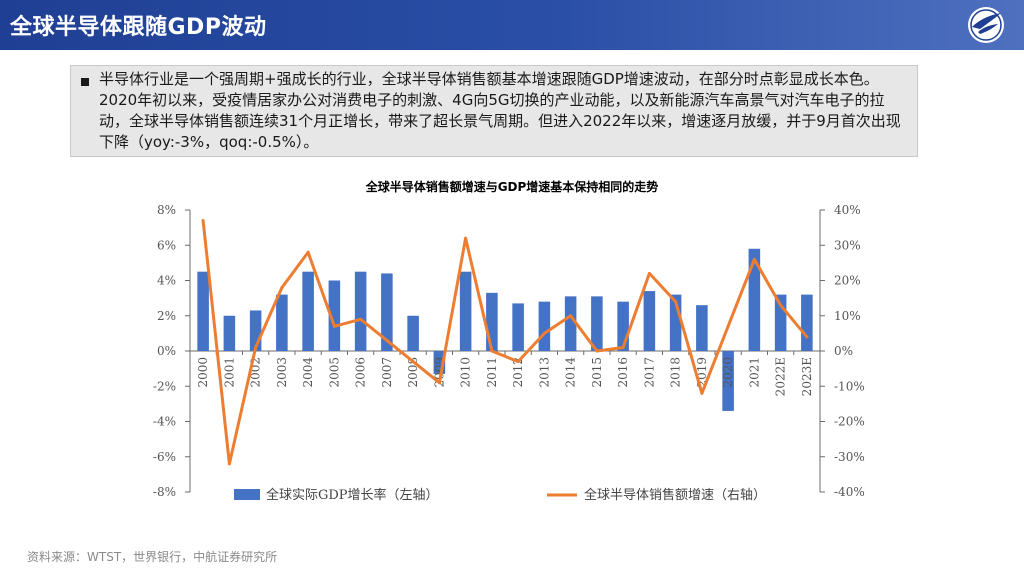 This screenshot has height=576, width=1024. Describe the element at coordinates (843, 351) in the screenshot. I see `right-tick-label: 0%` at that location.